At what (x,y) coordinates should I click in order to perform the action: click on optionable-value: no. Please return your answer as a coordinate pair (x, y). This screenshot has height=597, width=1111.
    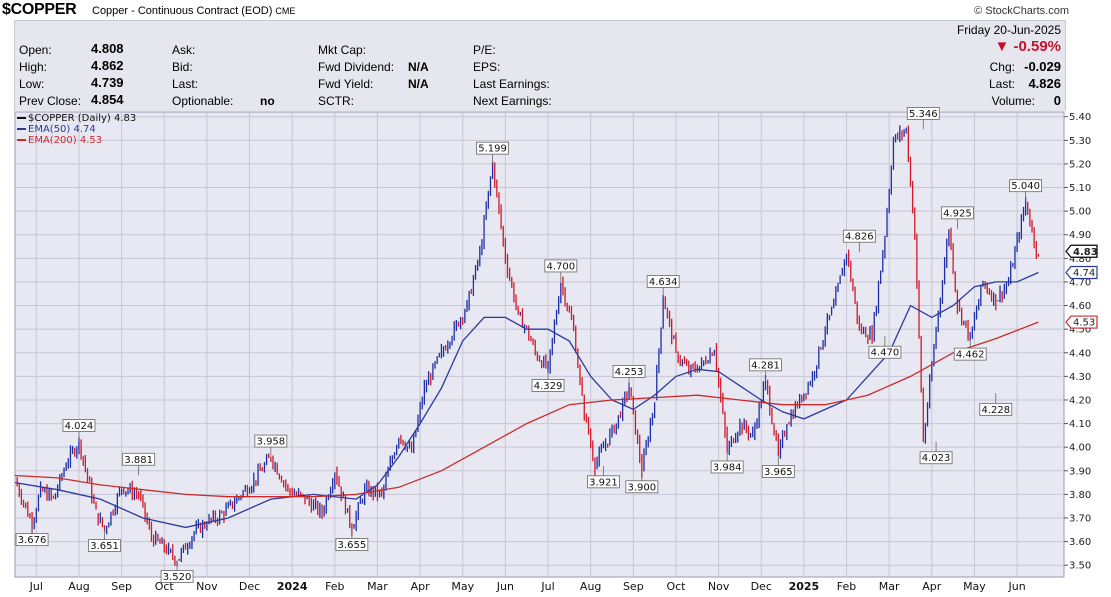
    Looking at the image, I should click on (267, 101).